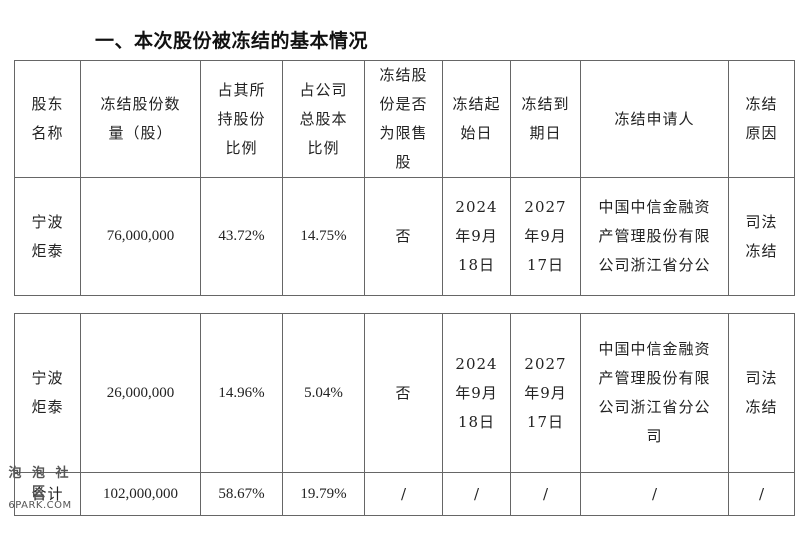 Image resolution: width=800 pixels, height=551 pixels. What do you see at coordinates (476, 494) in the screenshot?
I see `total-start: /` at bounding box center [476, 494].